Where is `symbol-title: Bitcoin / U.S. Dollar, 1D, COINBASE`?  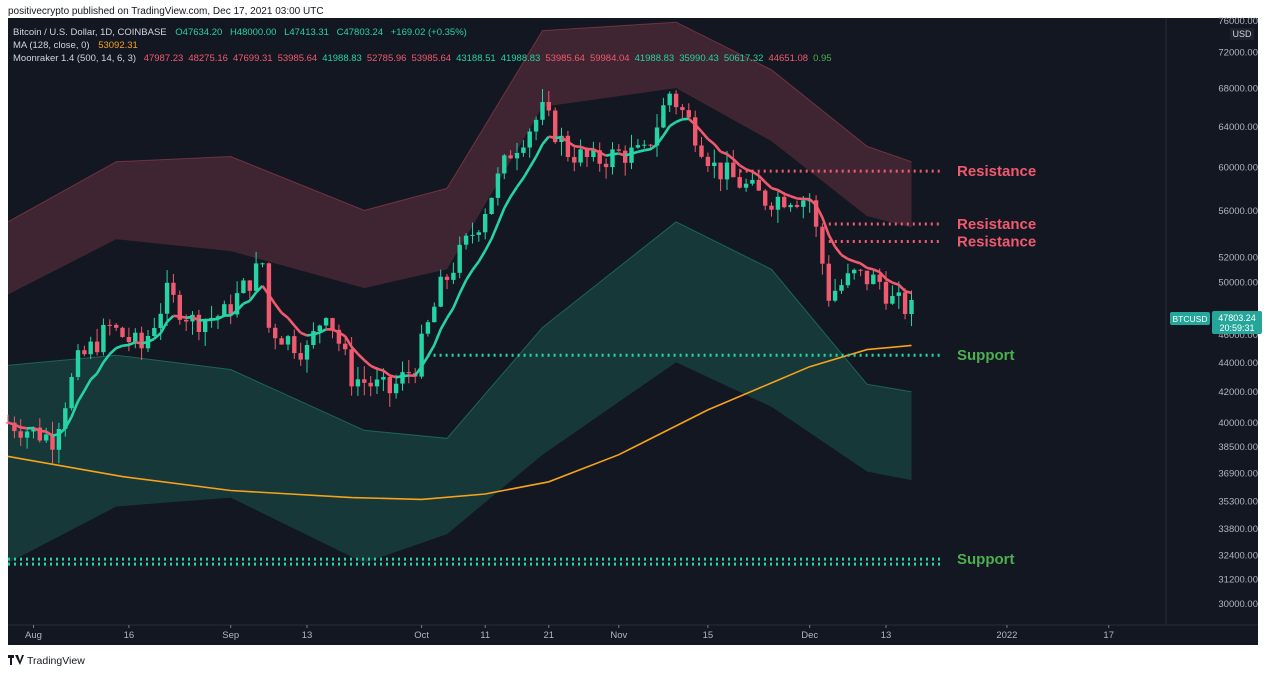
symbol-title: Bitcoin / U.S. Dollar, 1D, COINBASE is located at coordinates (90, 32).